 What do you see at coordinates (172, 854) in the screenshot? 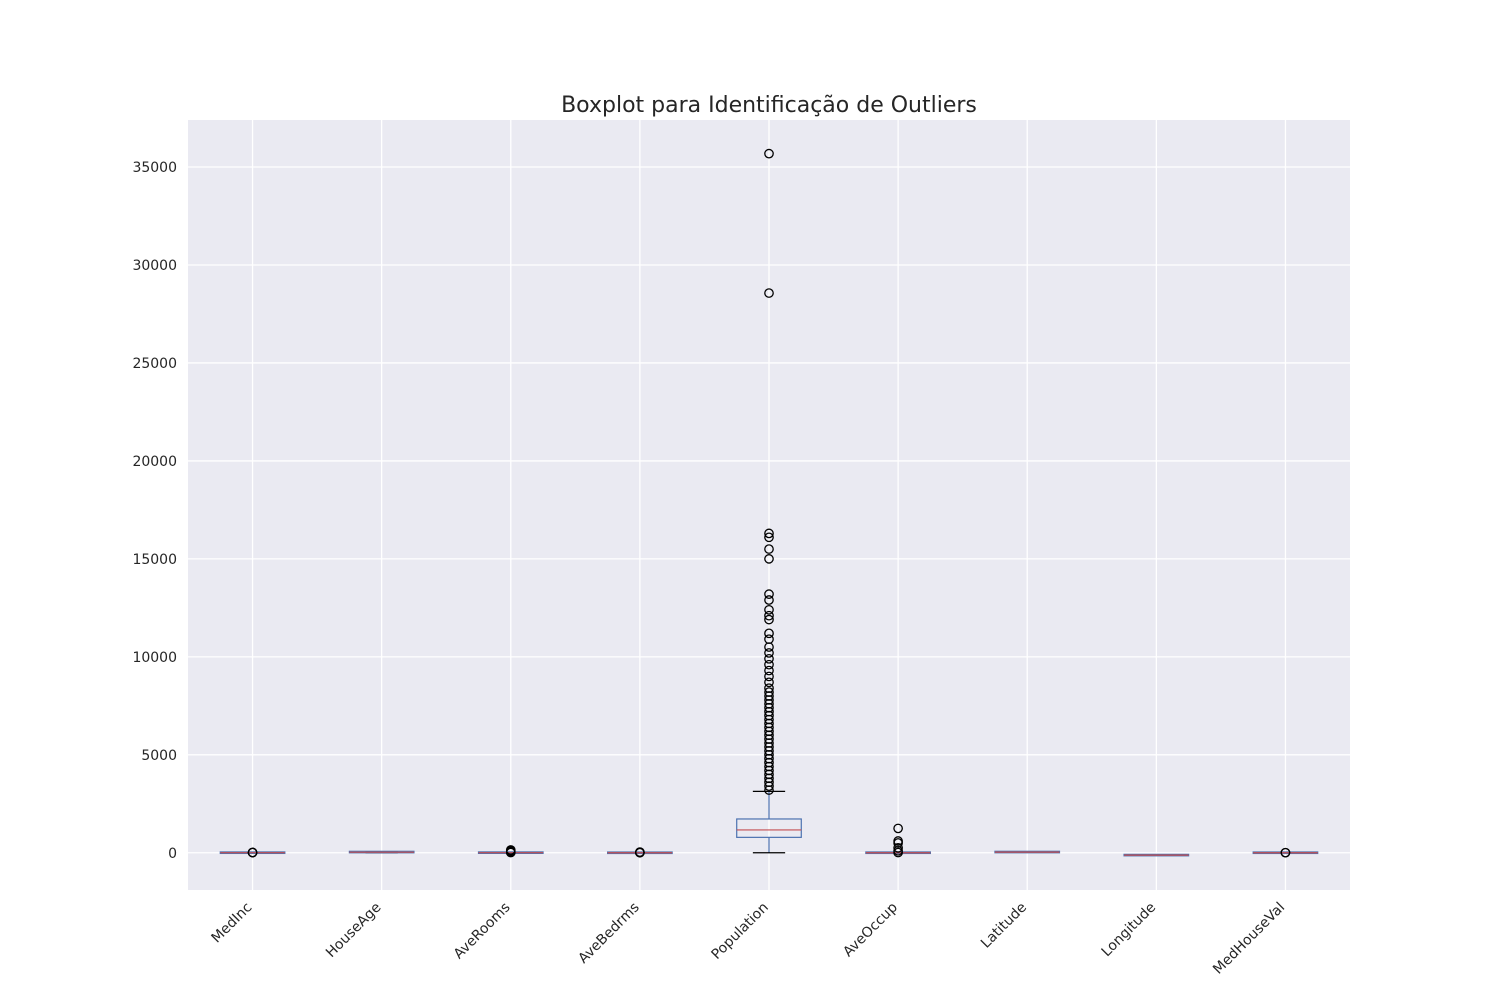
I see `y-tick-label: 0` at bounding box center [172, 854].